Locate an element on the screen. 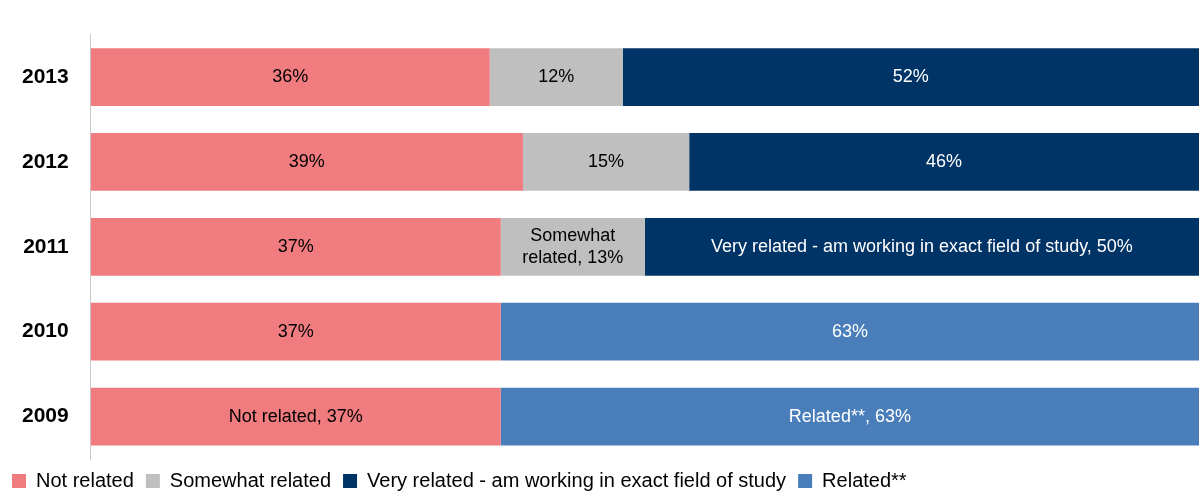 Image resolution: width=1199 pixels, height=501 pixels. data-label: 39% is located at coordinates (306, 160).